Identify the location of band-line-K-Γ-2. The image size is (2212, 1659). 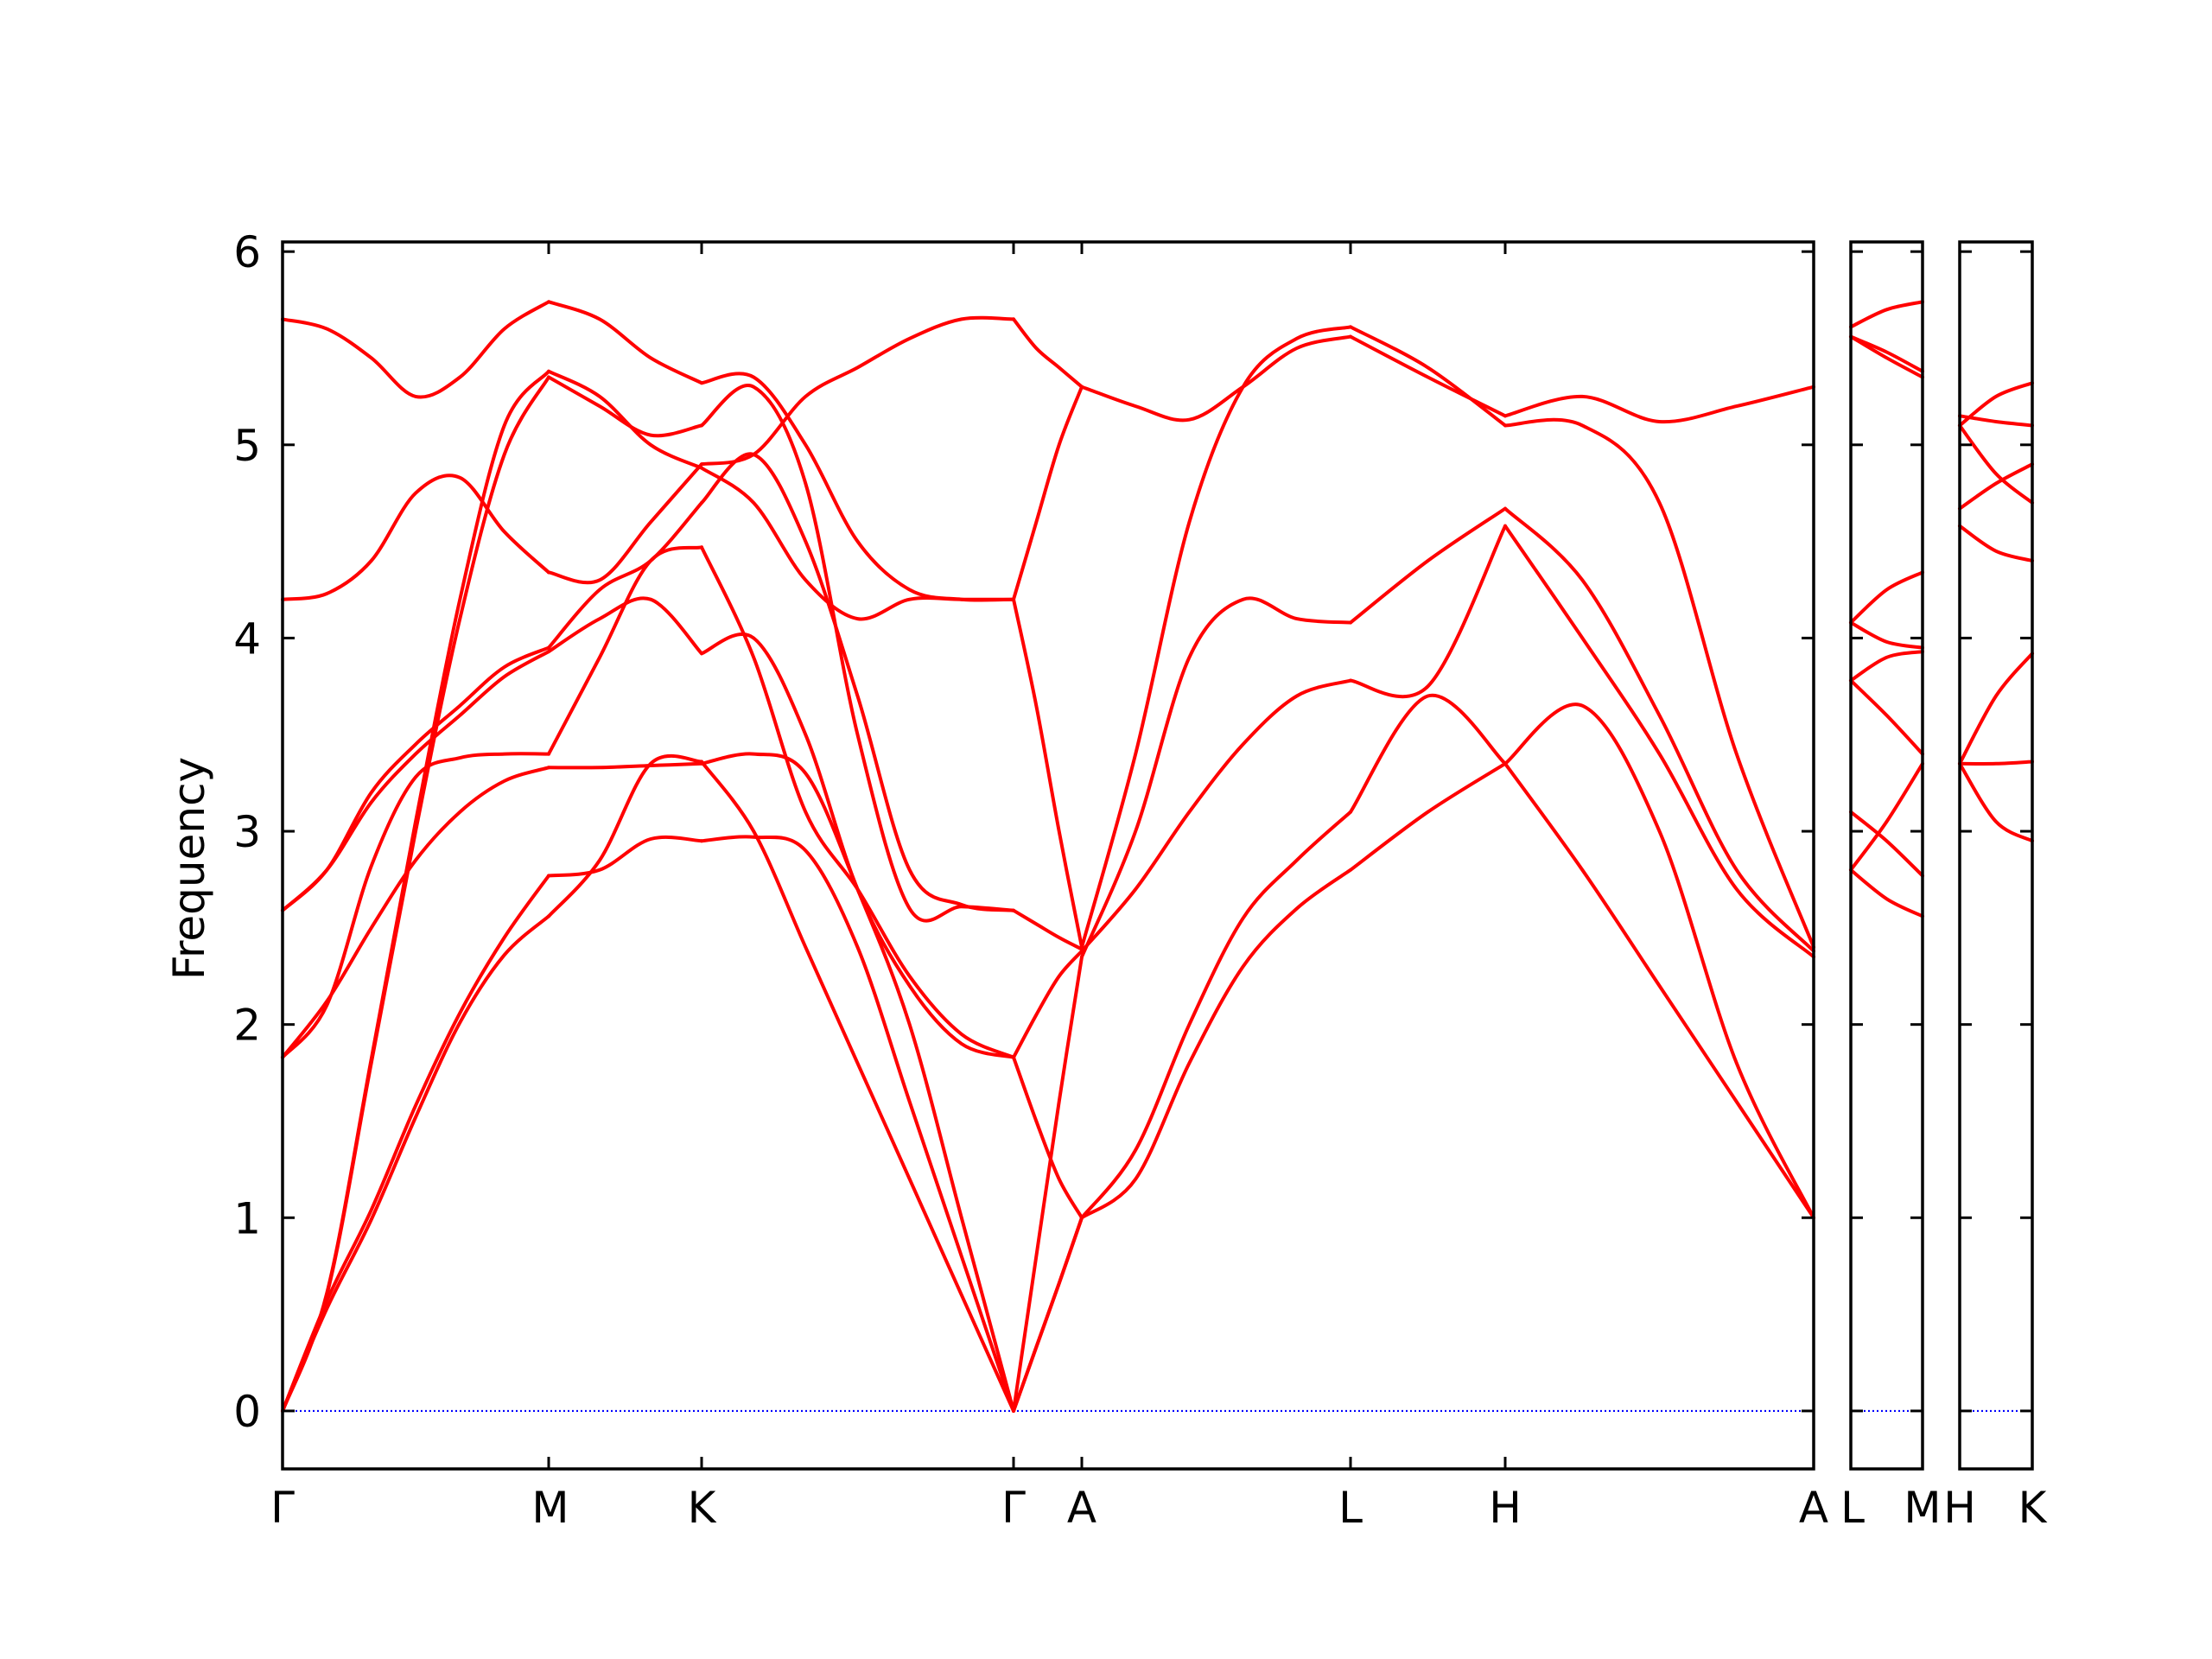
(857, 1082).